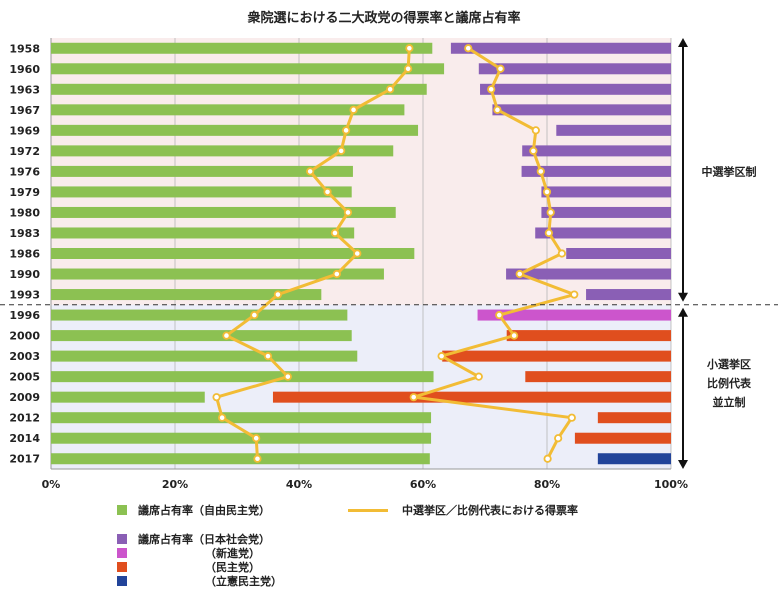 This screenshot has height=599, width=778. I want to click on legend-label-jsp: 議席占有率（日本社会党）, so click(204, 539).